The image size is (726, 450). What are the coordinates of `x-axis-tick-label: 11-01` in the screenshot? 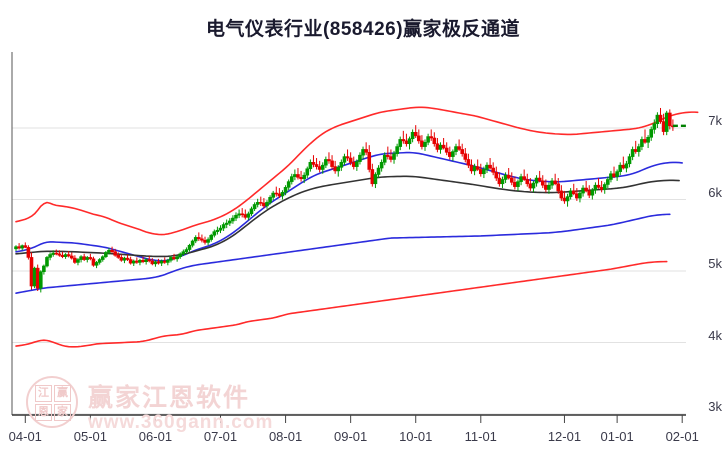 It's located at (480, 436).